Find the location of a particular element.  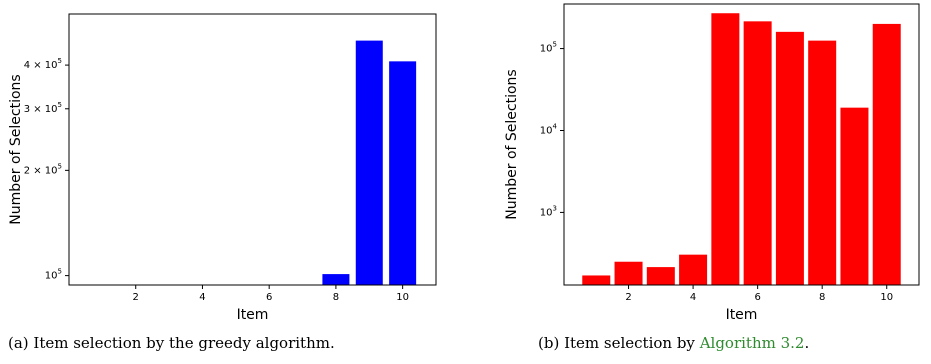

algorithm-link: Algorithm 3.2 is located at coordinates (752, 343).